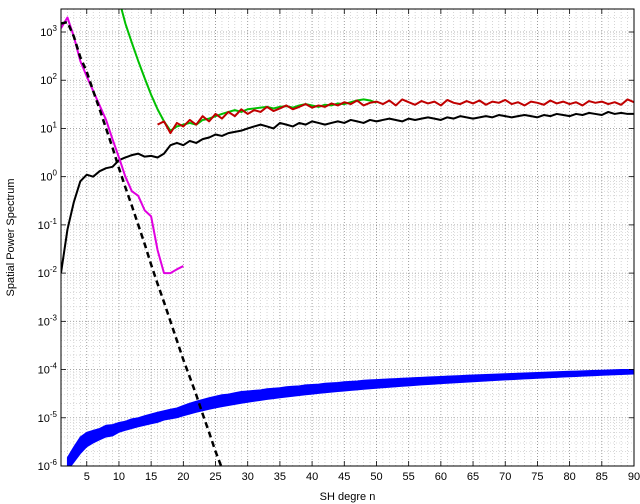  I want to click on y-tick-label: 10², so click(48, 79).